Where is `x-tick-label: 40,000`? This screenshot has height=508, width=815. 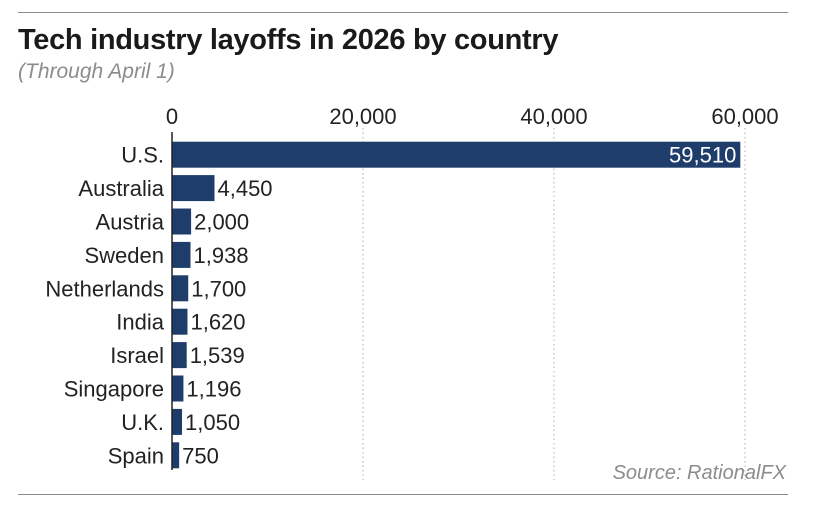
x-tick-label: 40,000 is located at coordinates (553, 116).